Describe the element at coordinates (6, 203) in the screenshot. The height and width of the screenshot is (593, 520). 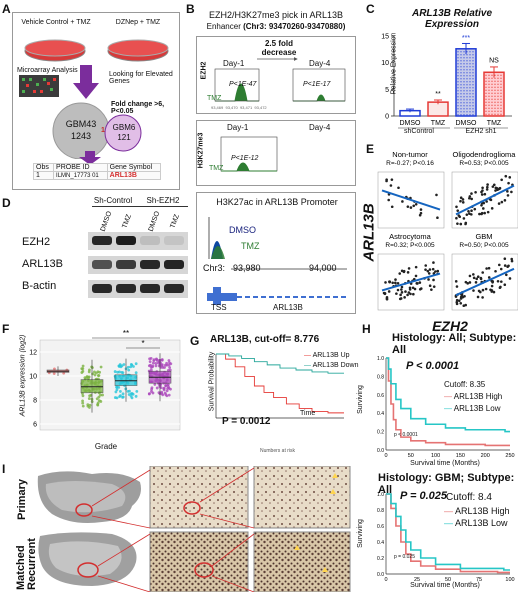
I see `panel-label-d: D` at that location.